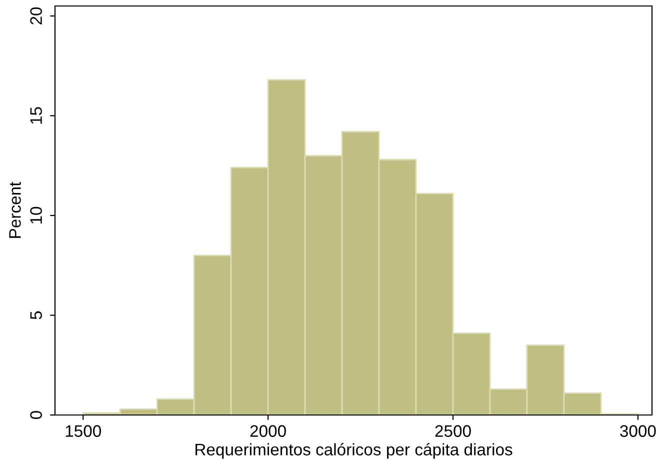 This screenshot has height=466, width=658. I want to click on y-tick-label: 15, so click(36, 115).